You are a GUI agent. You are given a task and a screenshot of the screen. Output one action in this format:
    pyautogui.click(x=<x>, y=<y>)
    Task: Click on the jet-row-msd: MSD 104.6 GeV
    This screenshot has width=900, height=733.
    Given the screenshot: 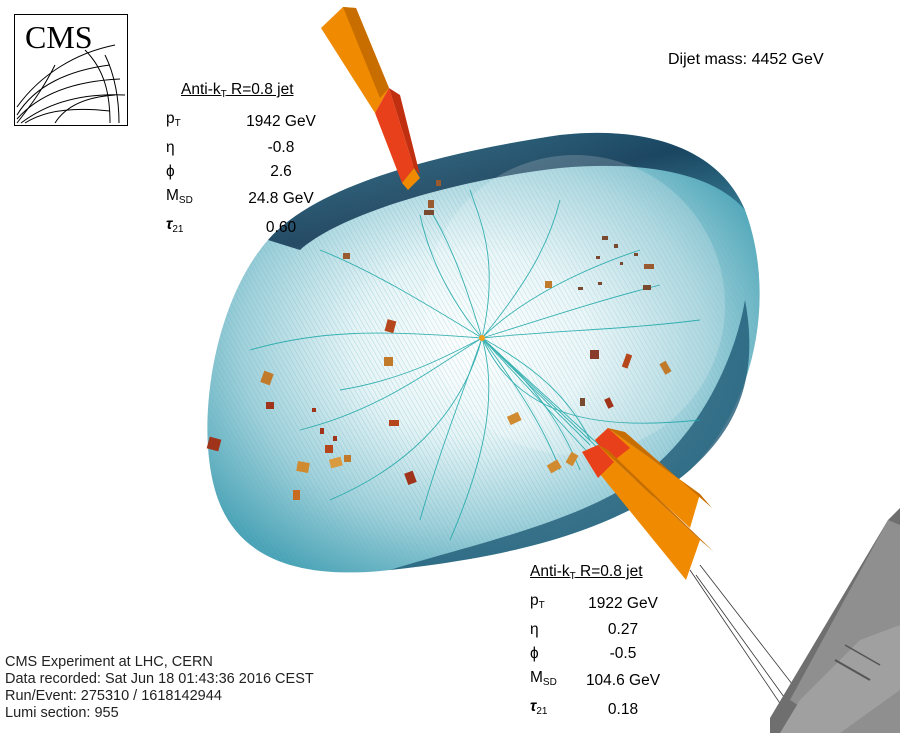 What is the action you would take?
    pyautogui.click(x=595, y=679)
    